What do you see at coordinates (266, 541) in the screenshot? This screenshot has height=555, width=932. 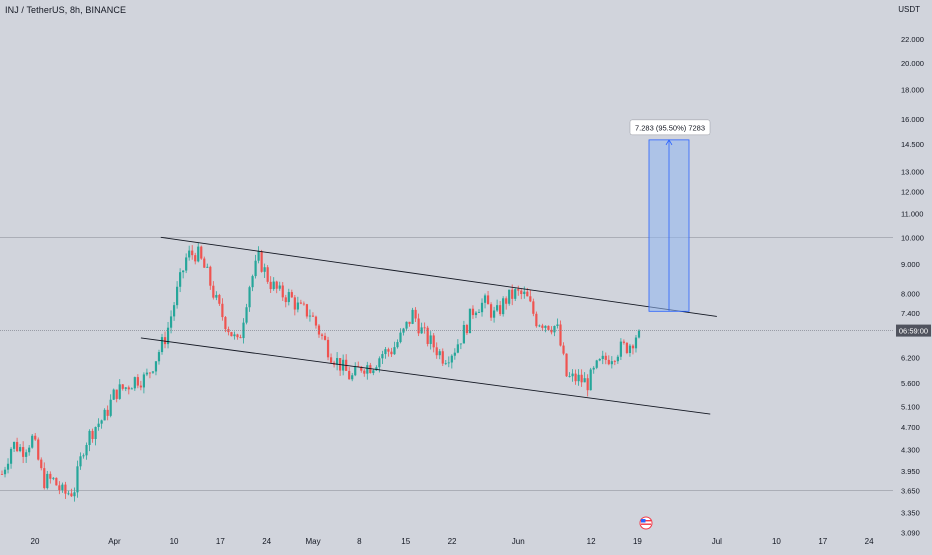 I see `x-tick-label: 24` at bounding box center [266, 541].